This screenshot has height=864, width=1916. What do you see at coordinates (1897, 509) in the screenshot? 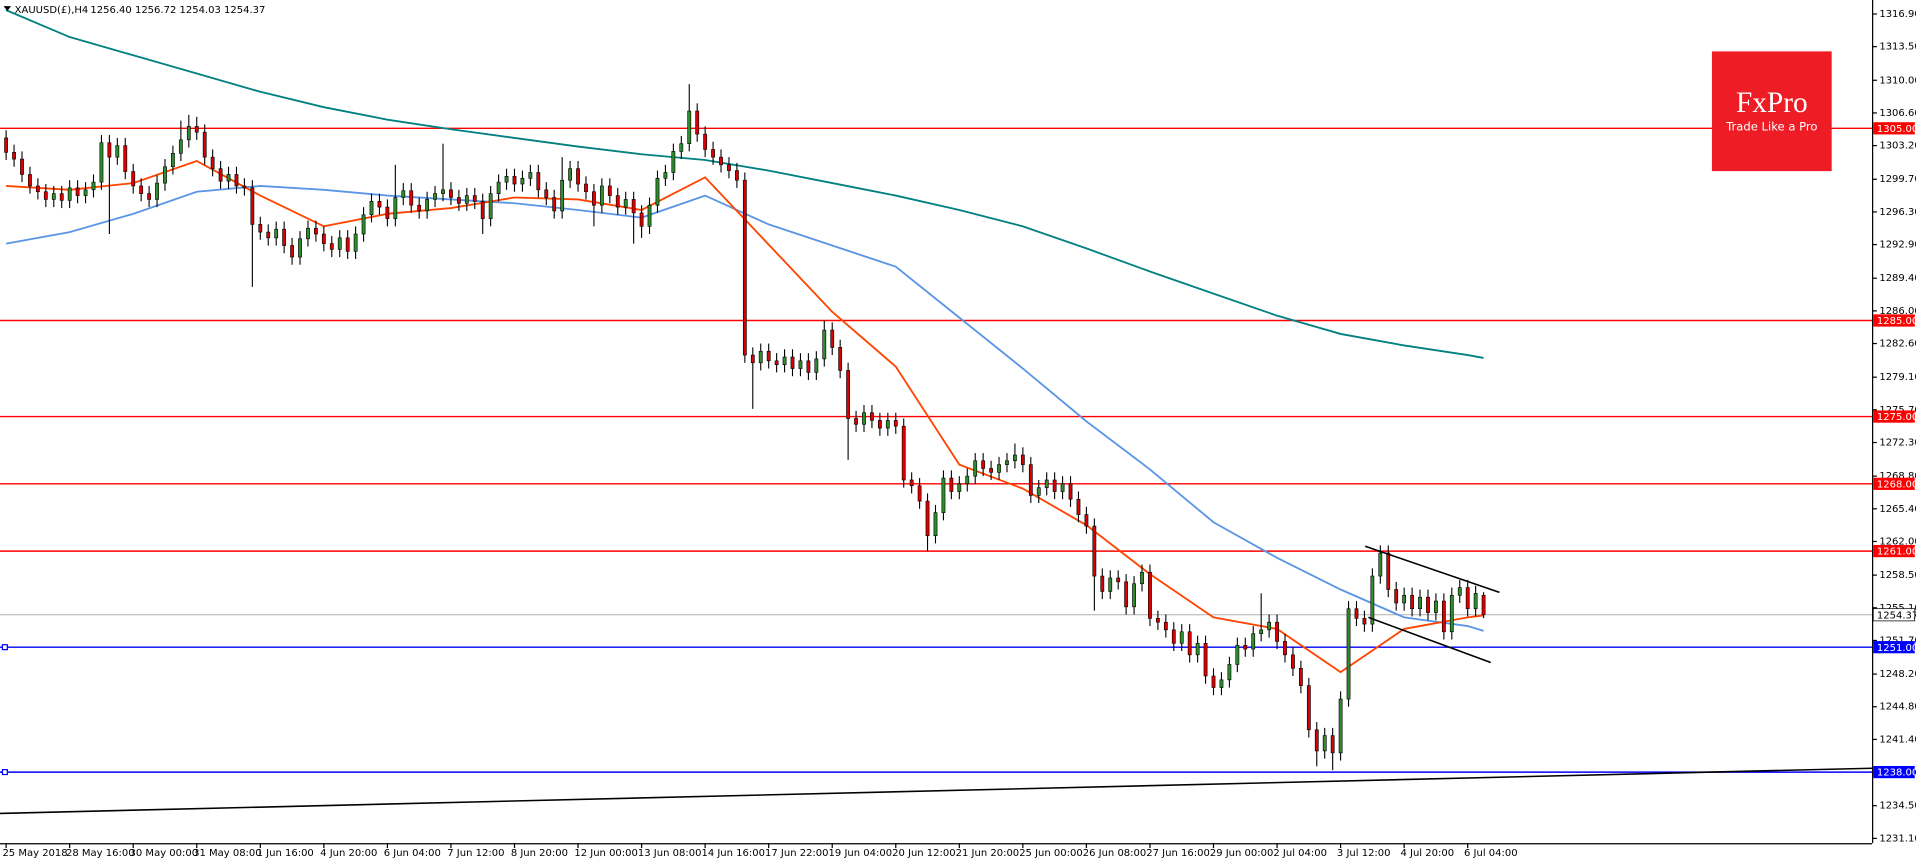
I see `y-tick-label: 1265.40` at bounding box center [1897, 509].